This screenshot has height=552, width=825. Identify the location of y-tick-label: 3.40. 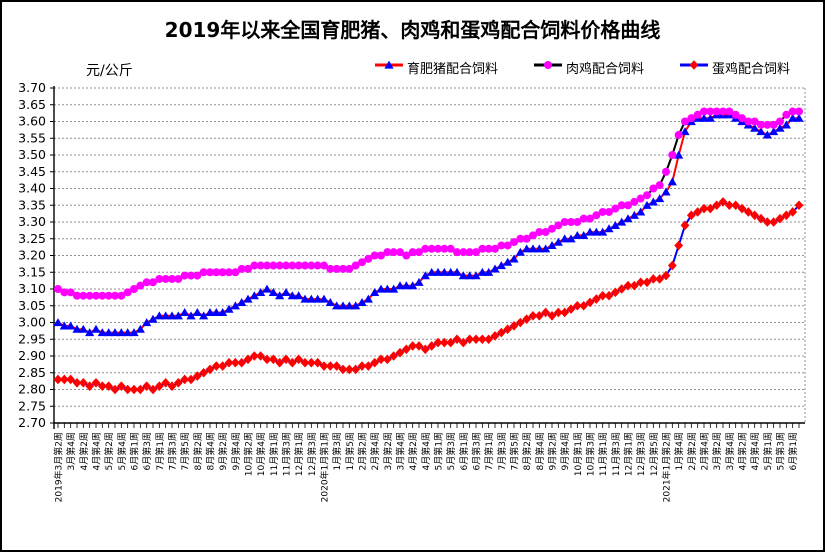
(32, 188).